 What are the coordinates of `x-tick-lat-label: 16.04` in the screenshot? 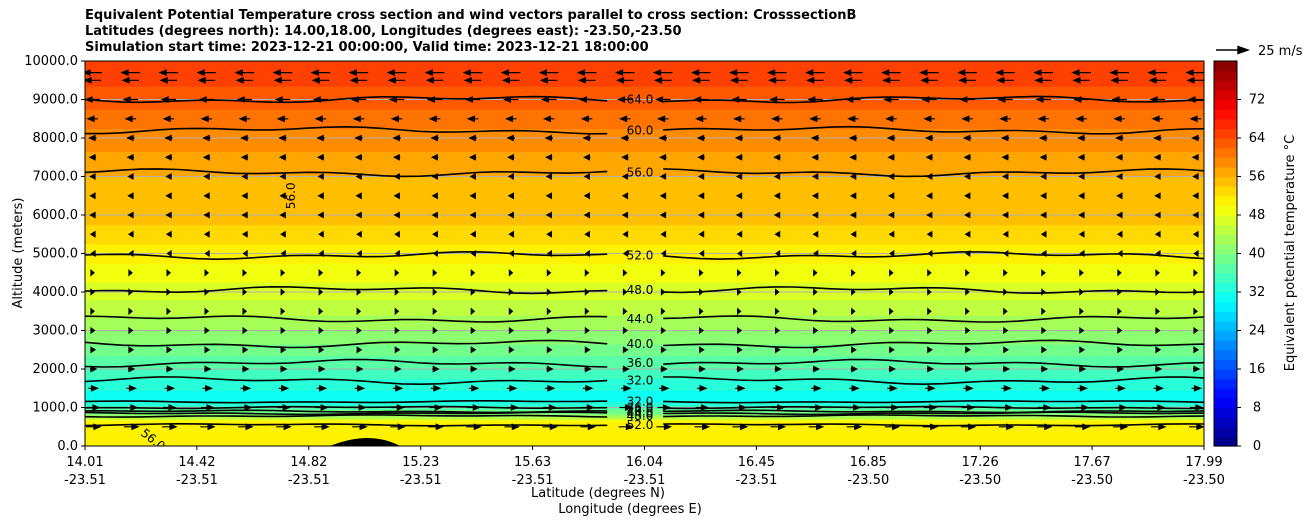 It's located at (644, 462).